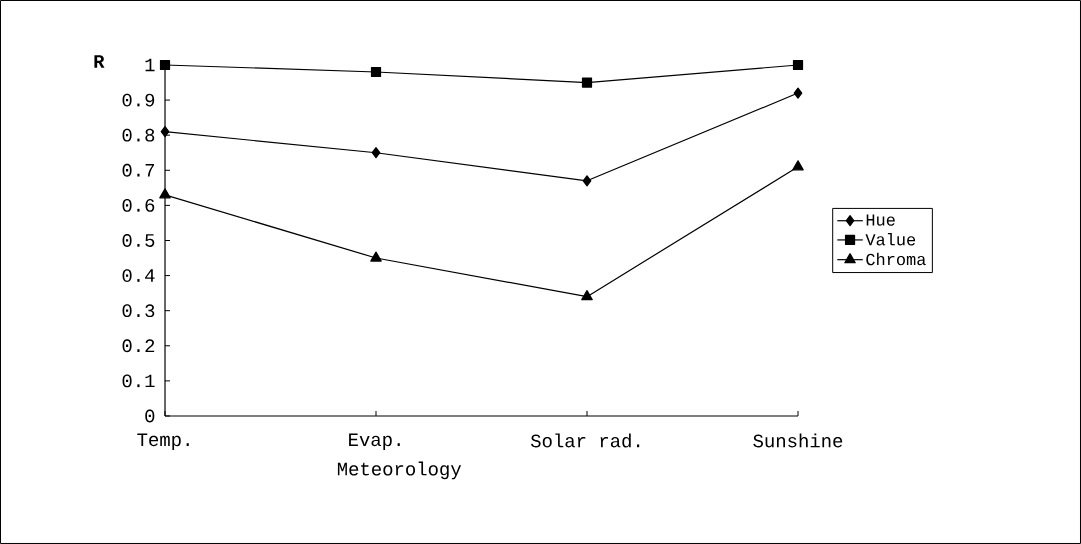 The image size is (1081, 544). What do you see at coordinates (138, 346) in the screenshot?
I see `y-tick-label: 0.2` at bounding box center [138, 346].